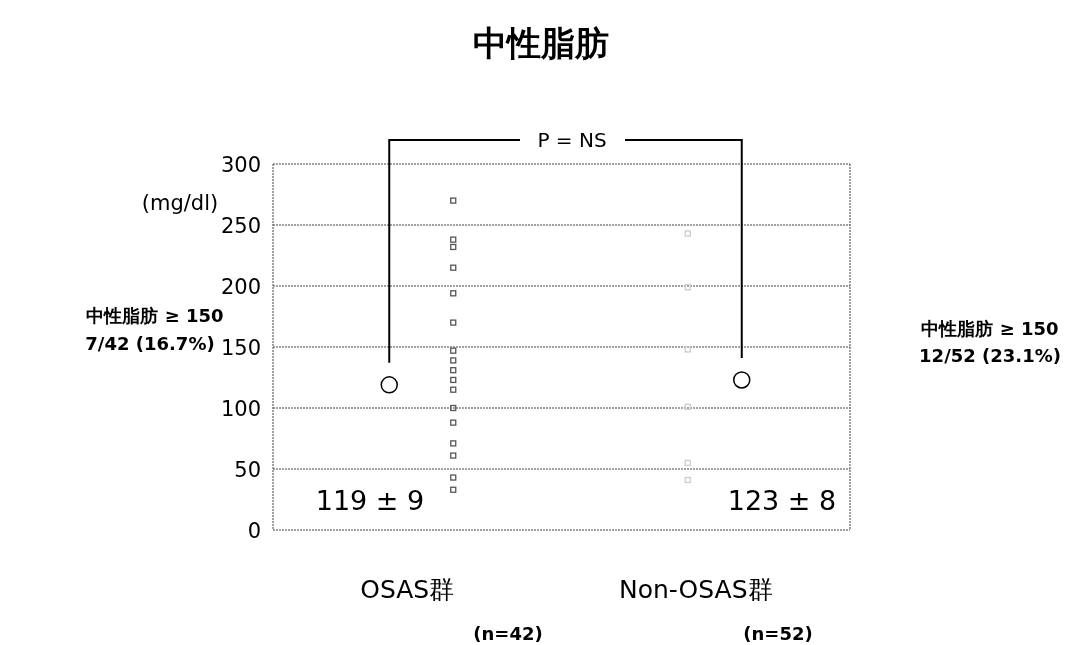  What do you see at coordinates (695, 589) in the screenshot?
I see `x-tick-label: Non-OSAS群` at bounding box center [695, 589].